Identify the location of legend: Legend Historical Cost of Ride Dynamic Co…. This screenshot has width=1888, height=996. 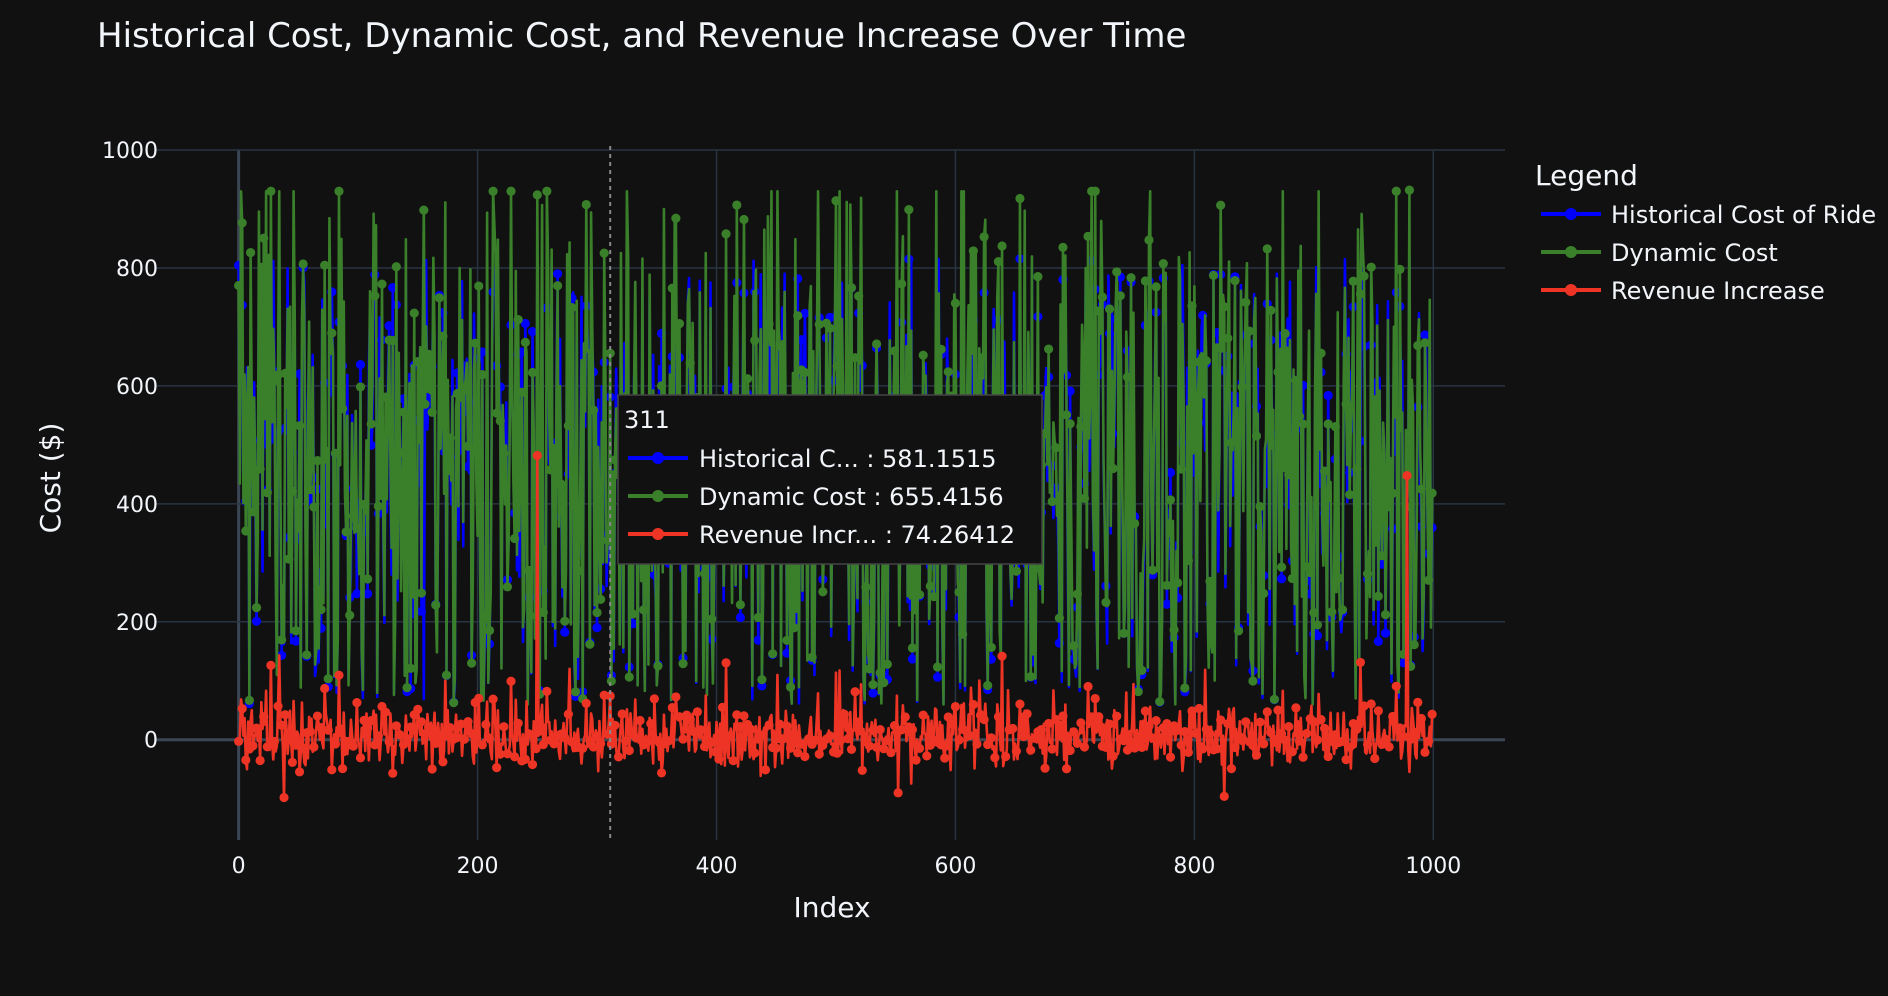
(1705, 232).